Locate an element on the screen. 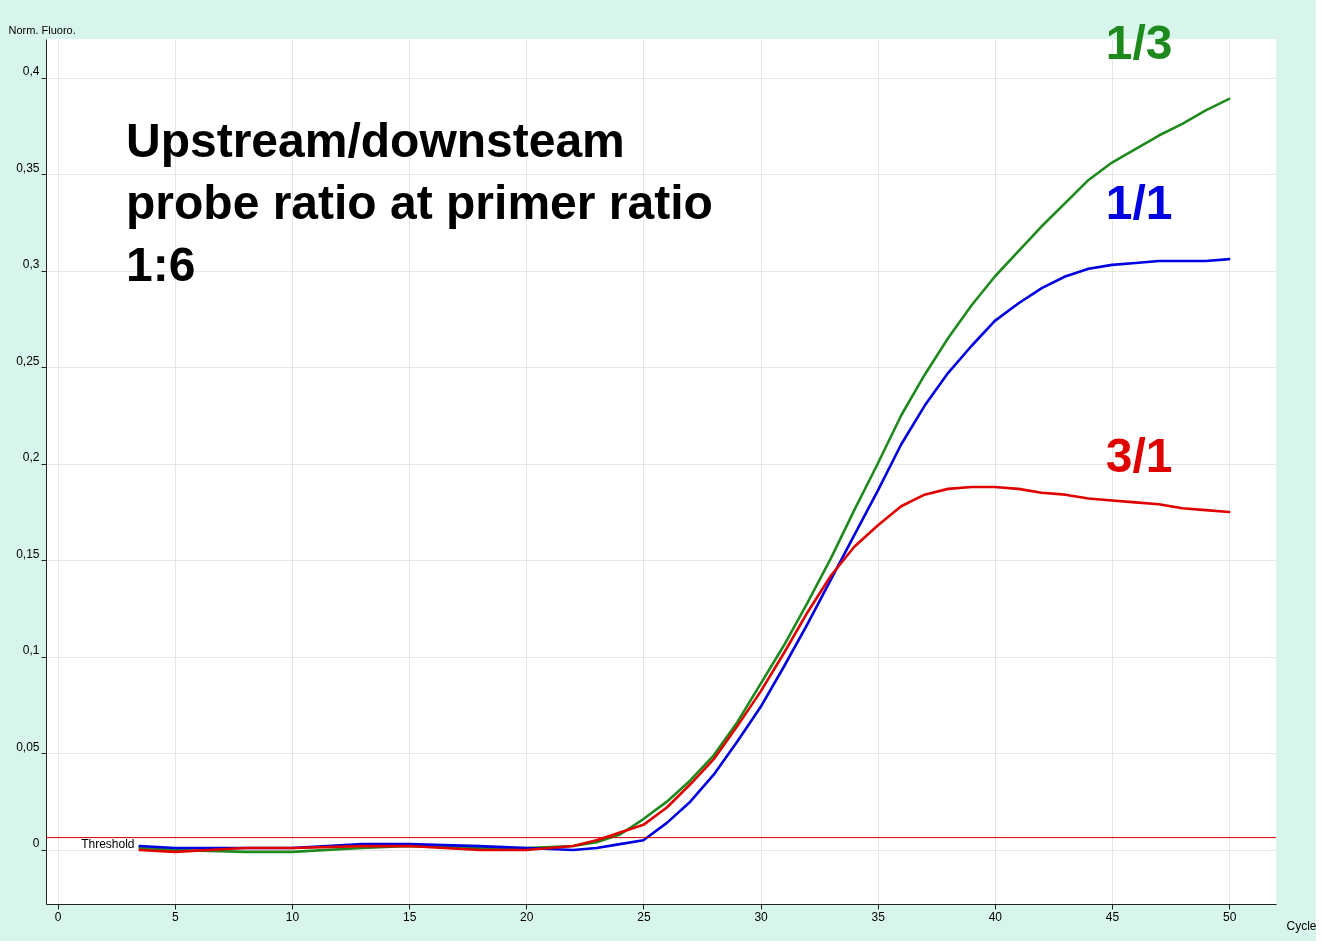 Image resolution: width=1322 pixels, height=947 pixels. x-axis-title: Cycle is located at coordinates (1301, 925).